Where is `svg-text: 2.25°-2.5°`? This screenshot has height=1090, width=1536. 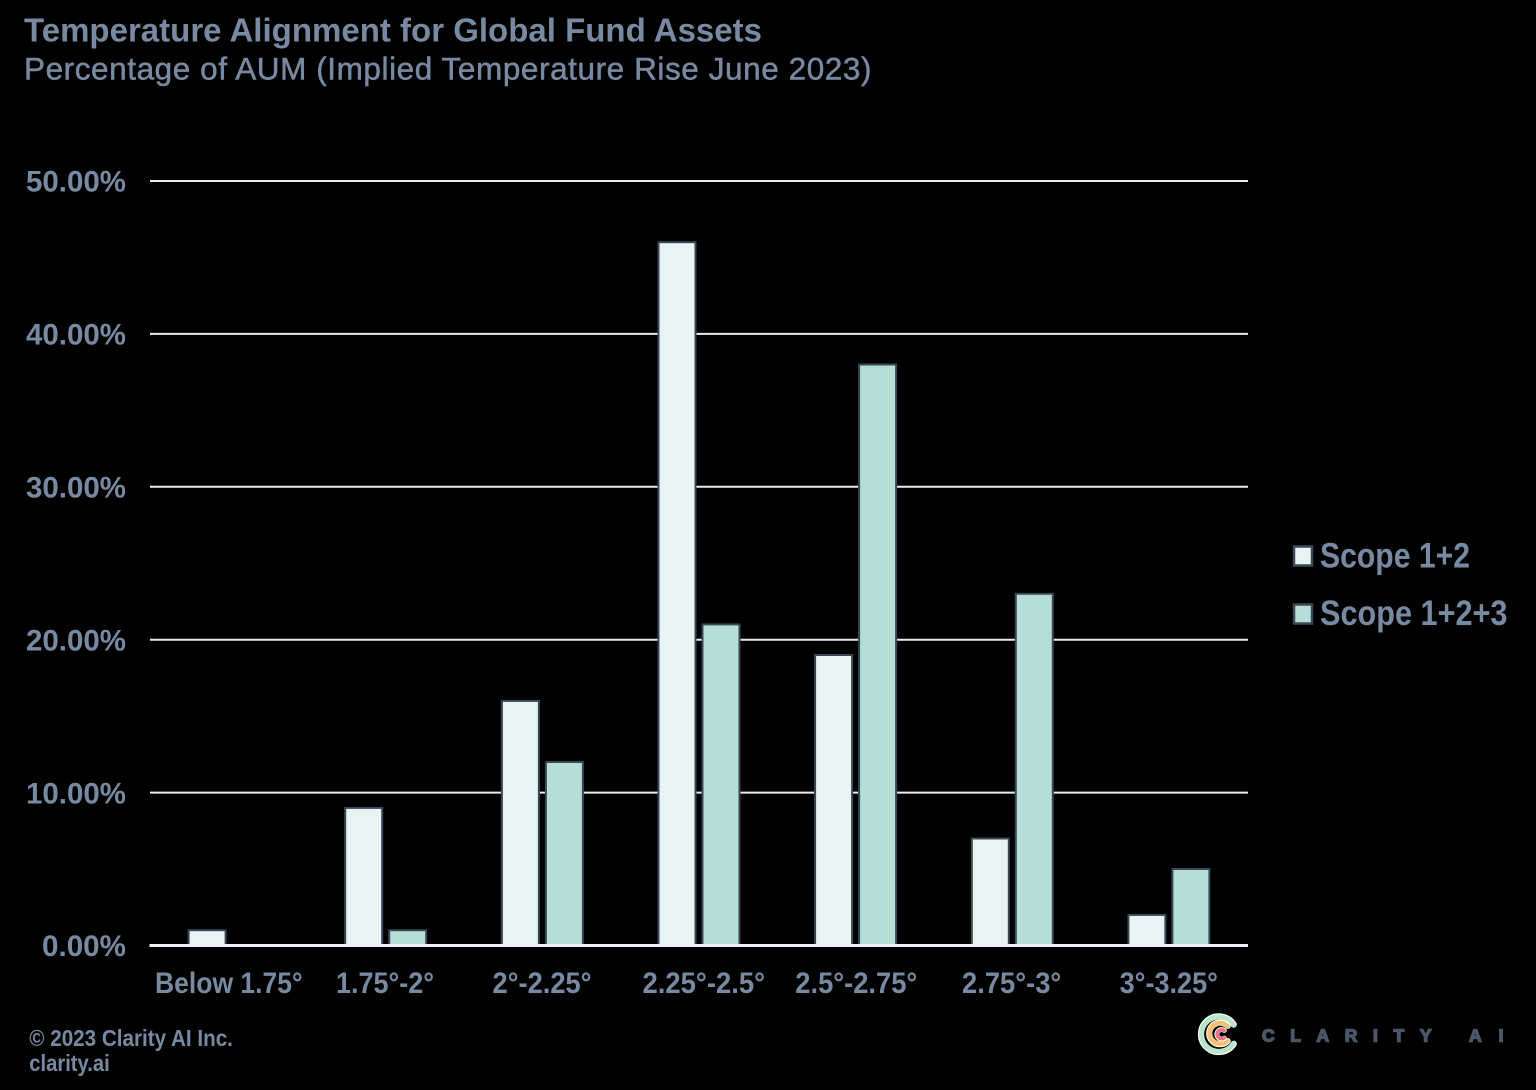
svg-text: 2.25°-2.5° is located at coordinates (704, 983).